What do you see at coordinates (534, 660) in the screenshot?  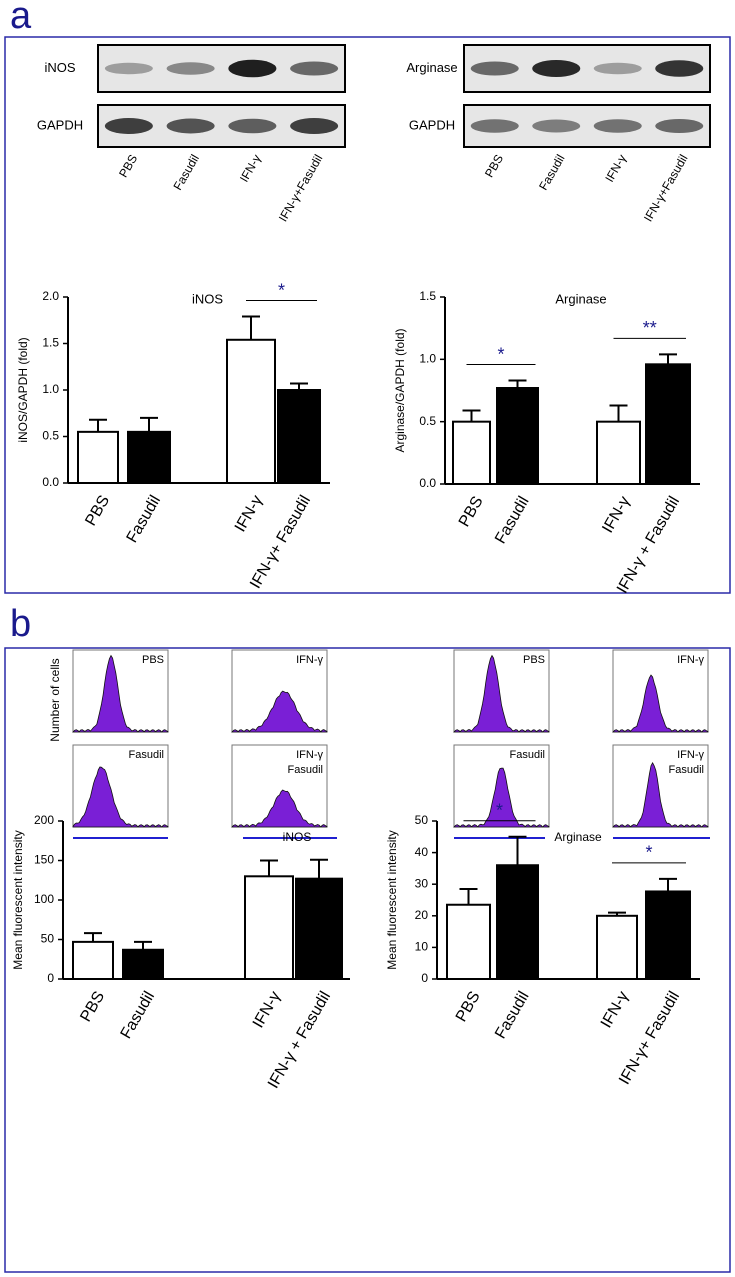 I see `histogram-label: PBS` at bounding box center [534, 660].